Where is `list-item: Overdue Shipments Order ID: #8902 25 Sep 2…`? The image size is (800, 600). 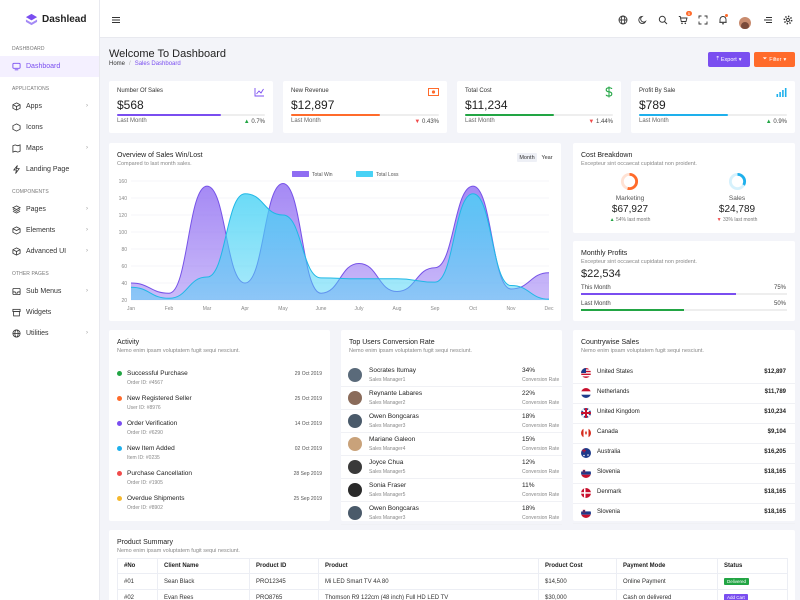 list-item: Overdue Shipments Order ID: #8902 25 Sep 2… is located at coordinates (219, 505).